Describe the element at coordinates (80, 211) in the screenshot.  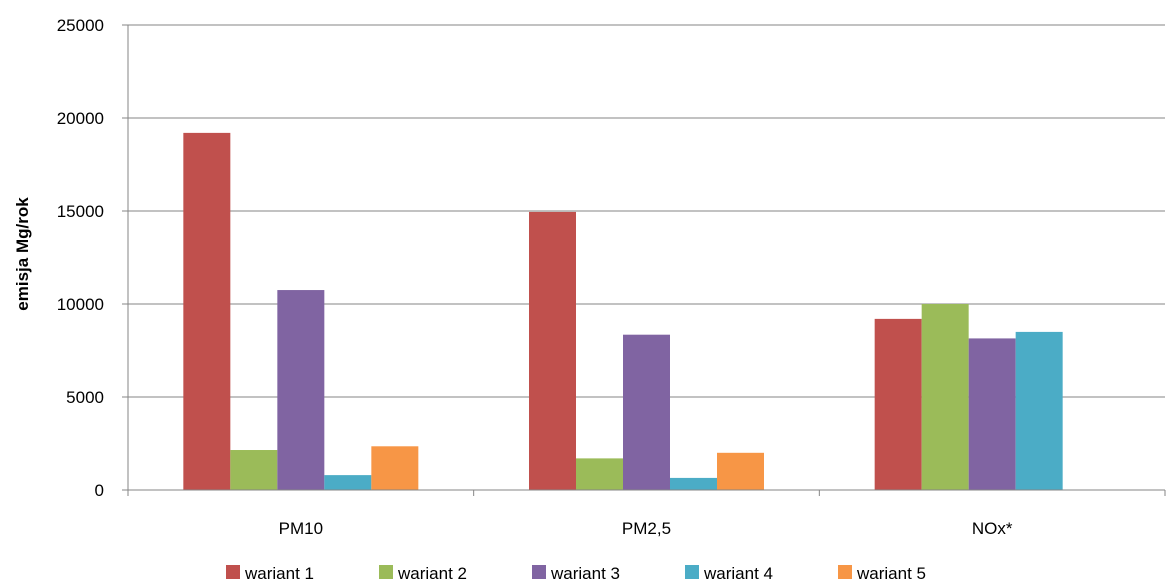
I see `y-tick-label: 15000` at that location.